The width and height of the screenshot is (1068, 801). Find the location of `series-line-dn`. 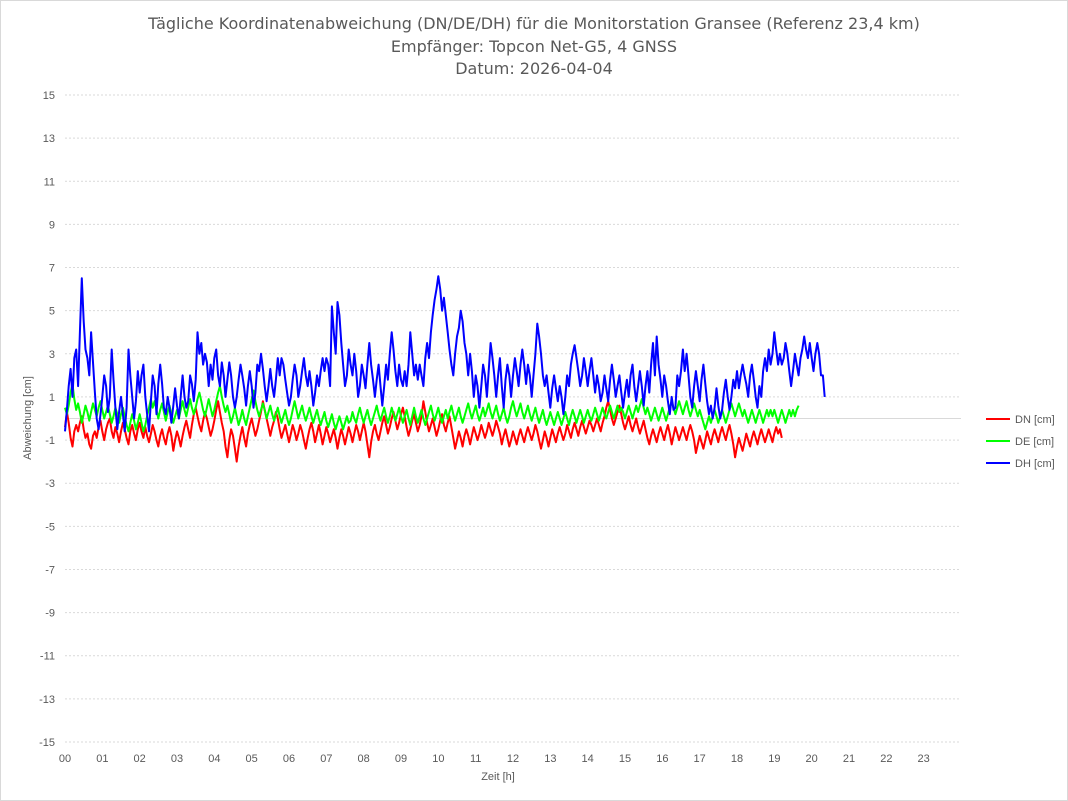

series-line-dn is located at coordinates (423, 431).